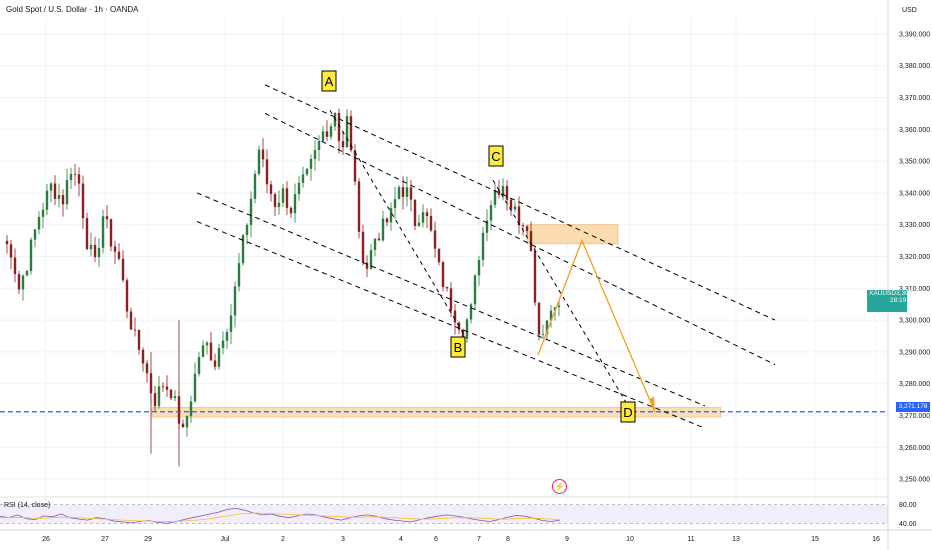 This screenshot has height=550, width=932. What do you see at coordinates (479, 539) in the screenshot?
I see `x-tick-label: 7` at bounding box center [479, 539].